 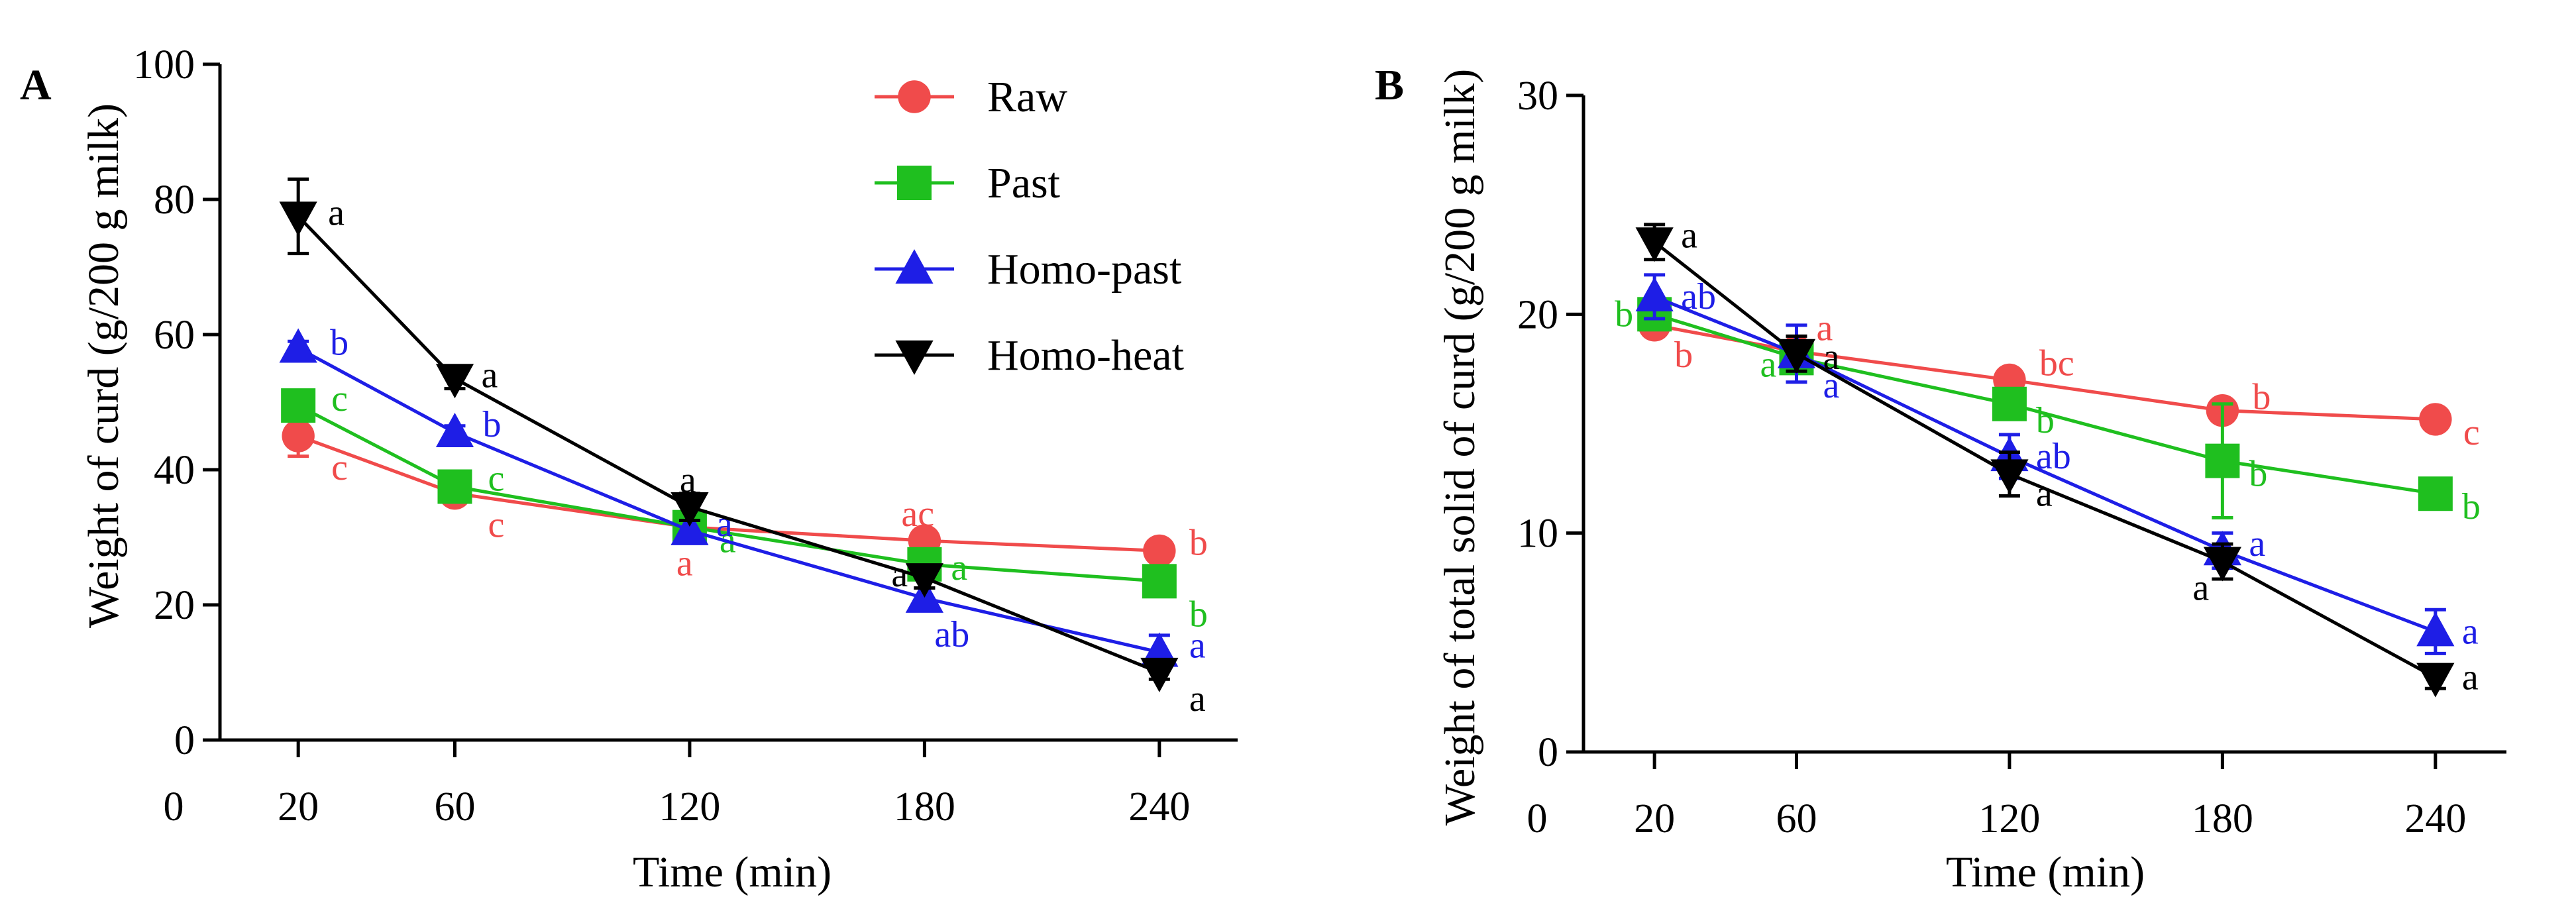 What do you see at coordinates (36, 85) in the screenshot?
I see `panel-label: A` at bounding box center [36, 85].